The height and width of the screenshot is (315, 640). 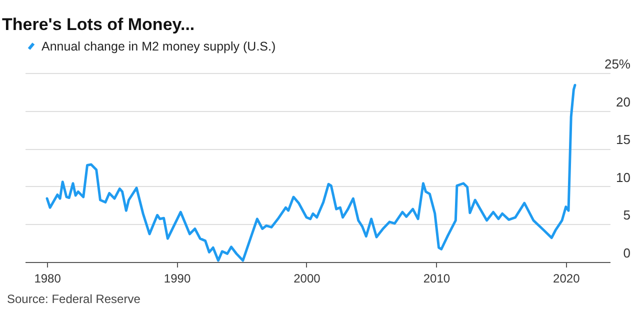 I want to click on x-tick-label: 1990, so click(x=177, y=279).